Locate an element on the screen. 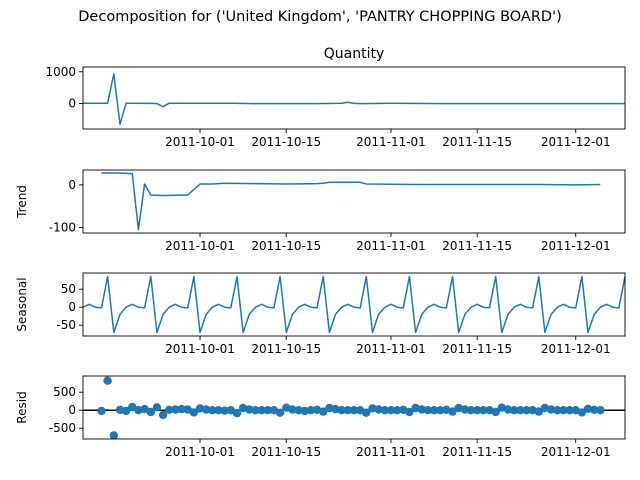 The image size is (640, 480). y-tick-label: -100 is located at coordinates (62, 227).